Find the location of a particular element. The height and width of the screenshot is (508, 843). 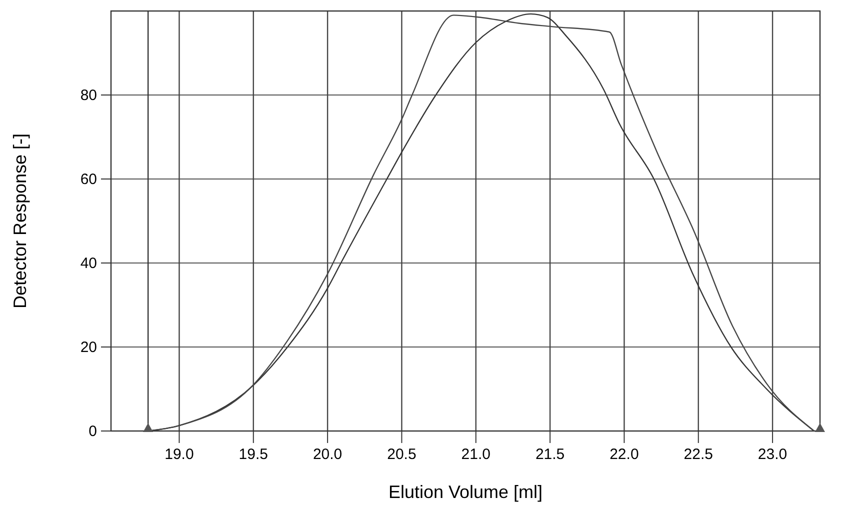

y-tick-label: 40 is located at coordinates (88, 263).